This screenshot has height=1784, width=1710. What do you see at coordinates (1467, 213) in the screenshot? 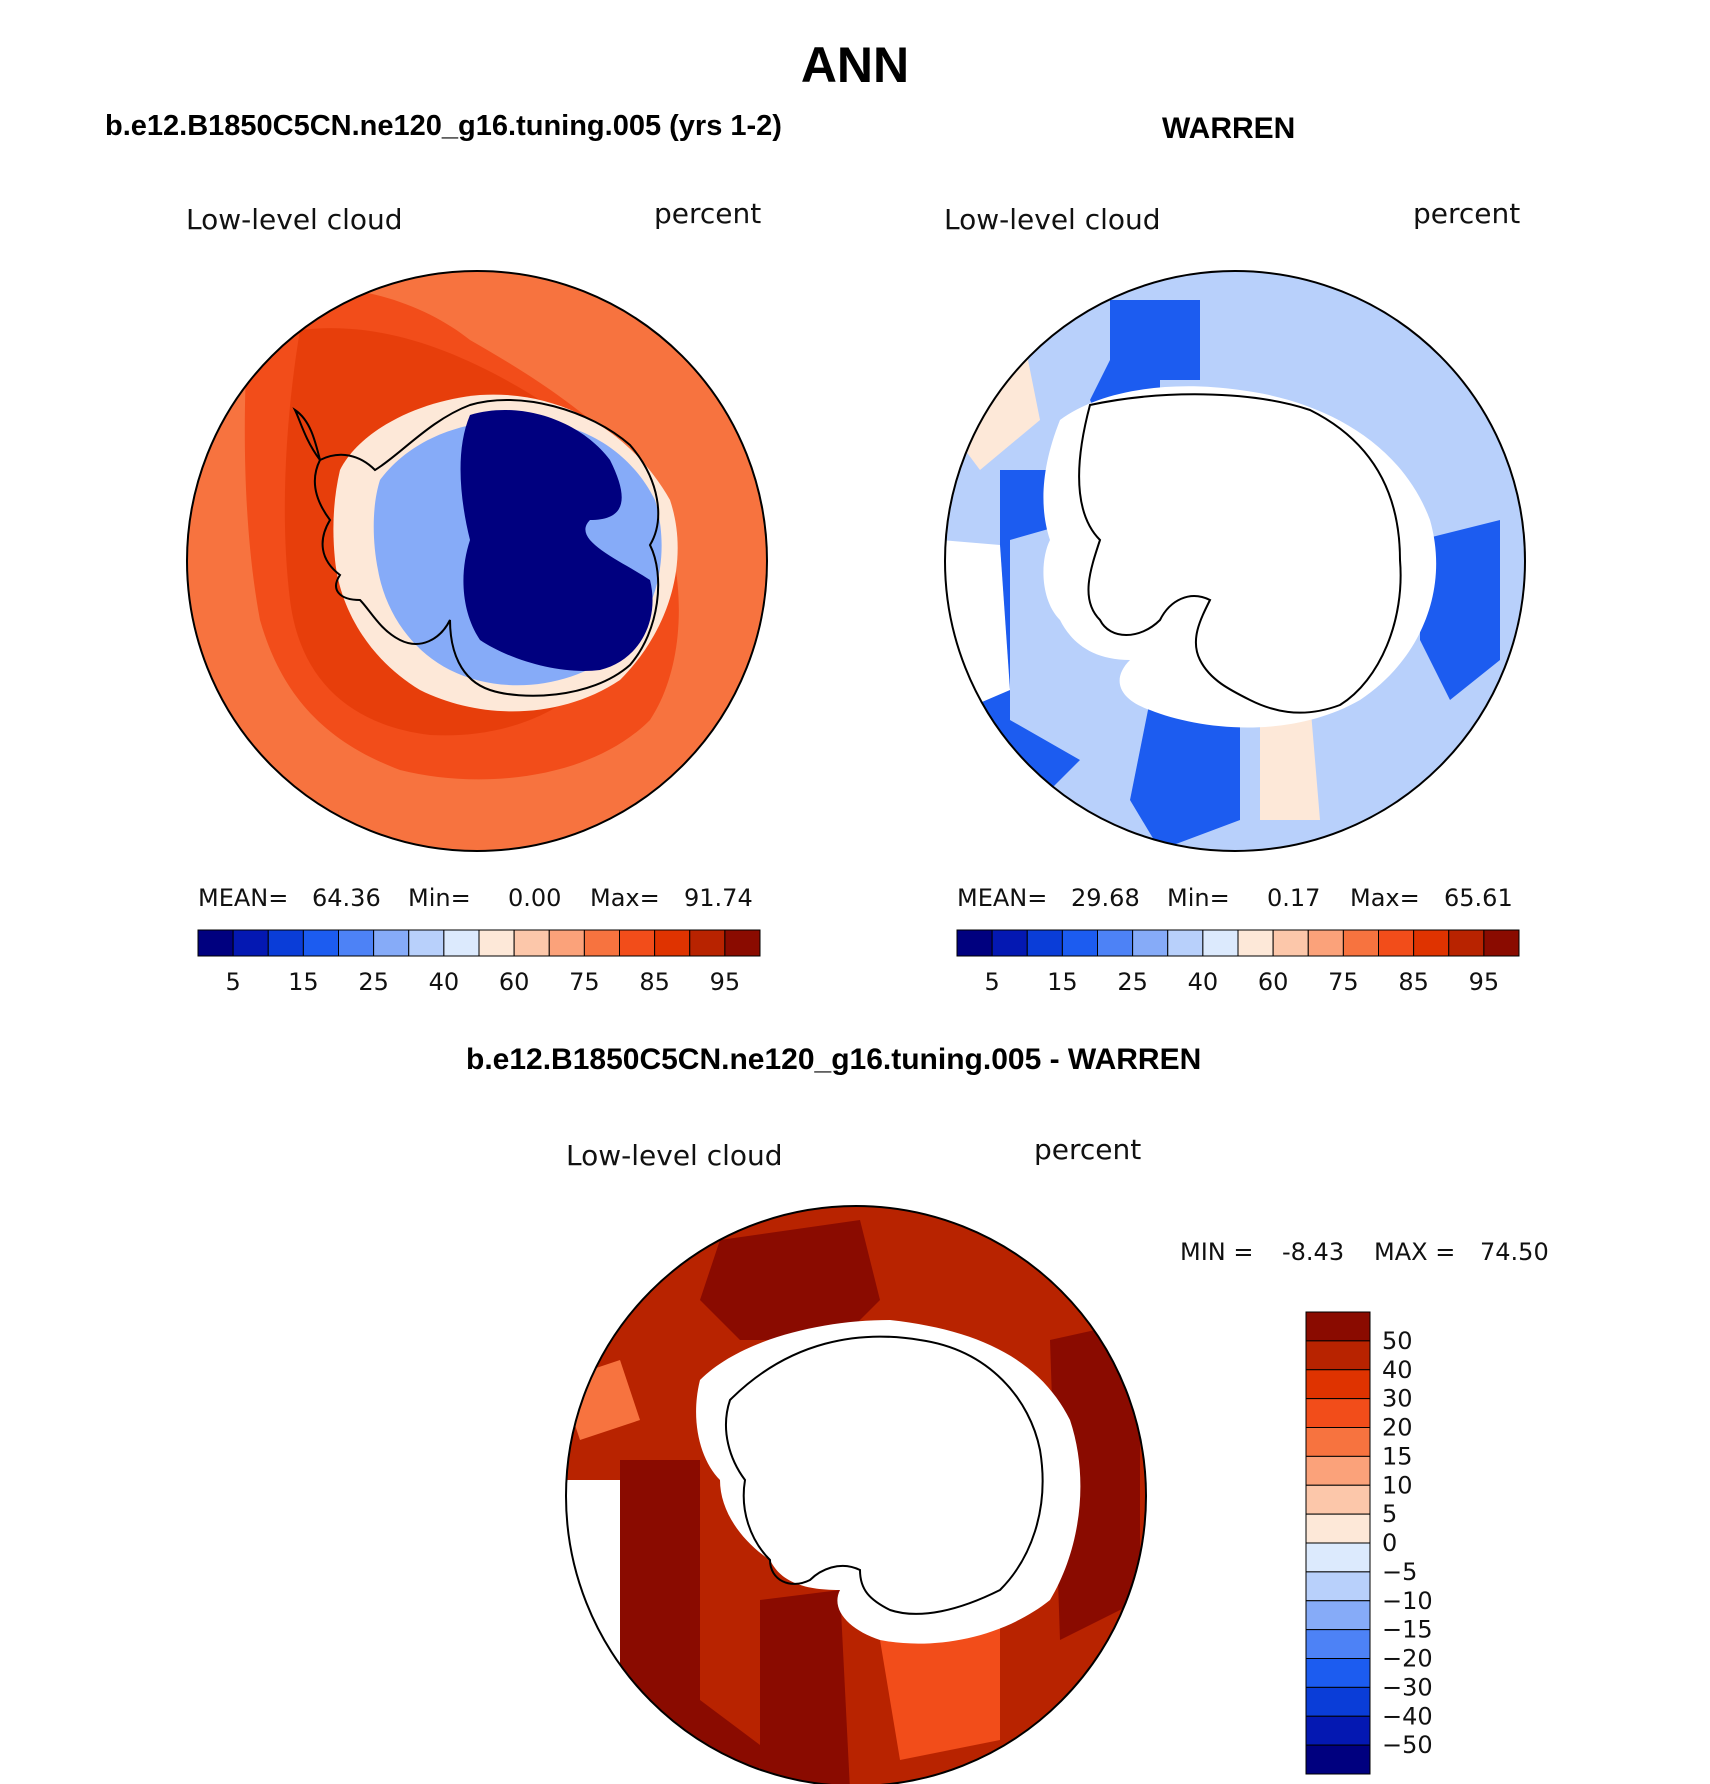
I see `panel2-units: percent` at bounding box center [1467, 213].